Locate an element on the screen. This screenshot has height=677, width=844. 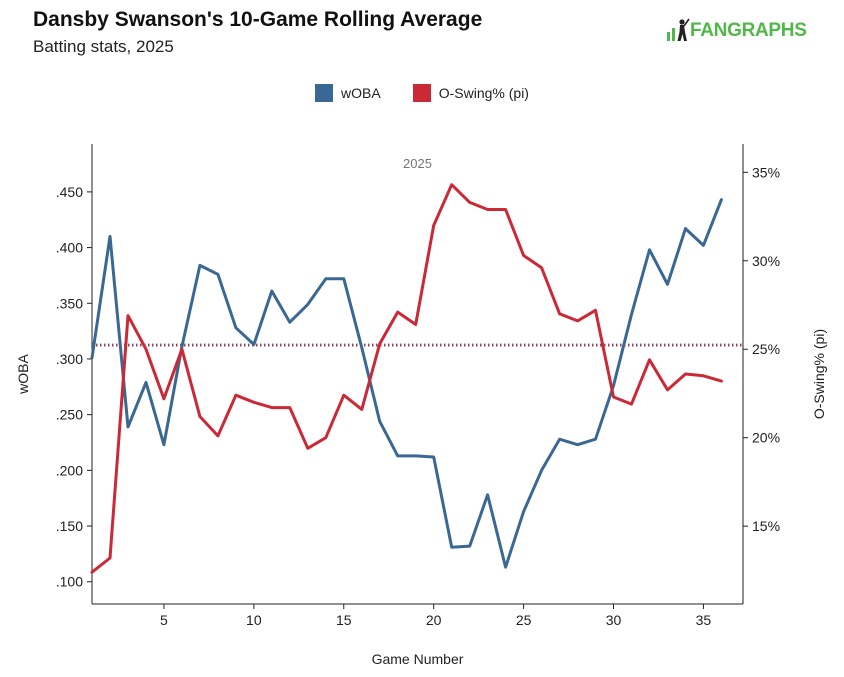
chart-title: Dansby Swanson's 10-Game Rolling Average is located at coordinates (258, 19).